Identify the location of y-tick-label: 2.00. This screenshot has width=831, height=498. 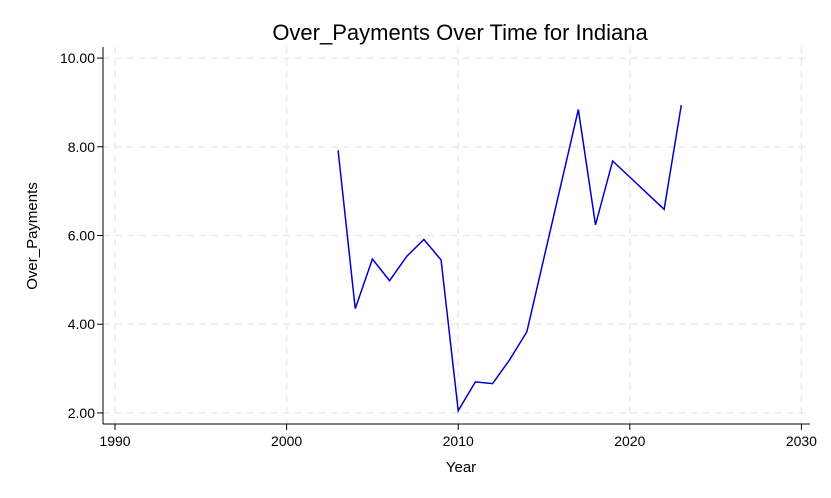
(81, 413).